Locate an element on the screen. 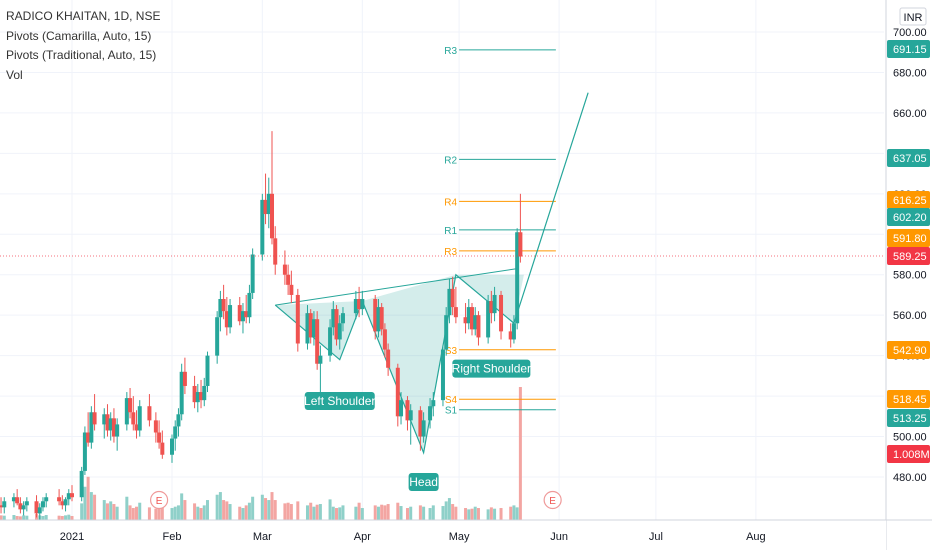  indicator-volume: Vol is located at coordinates (14, 74).